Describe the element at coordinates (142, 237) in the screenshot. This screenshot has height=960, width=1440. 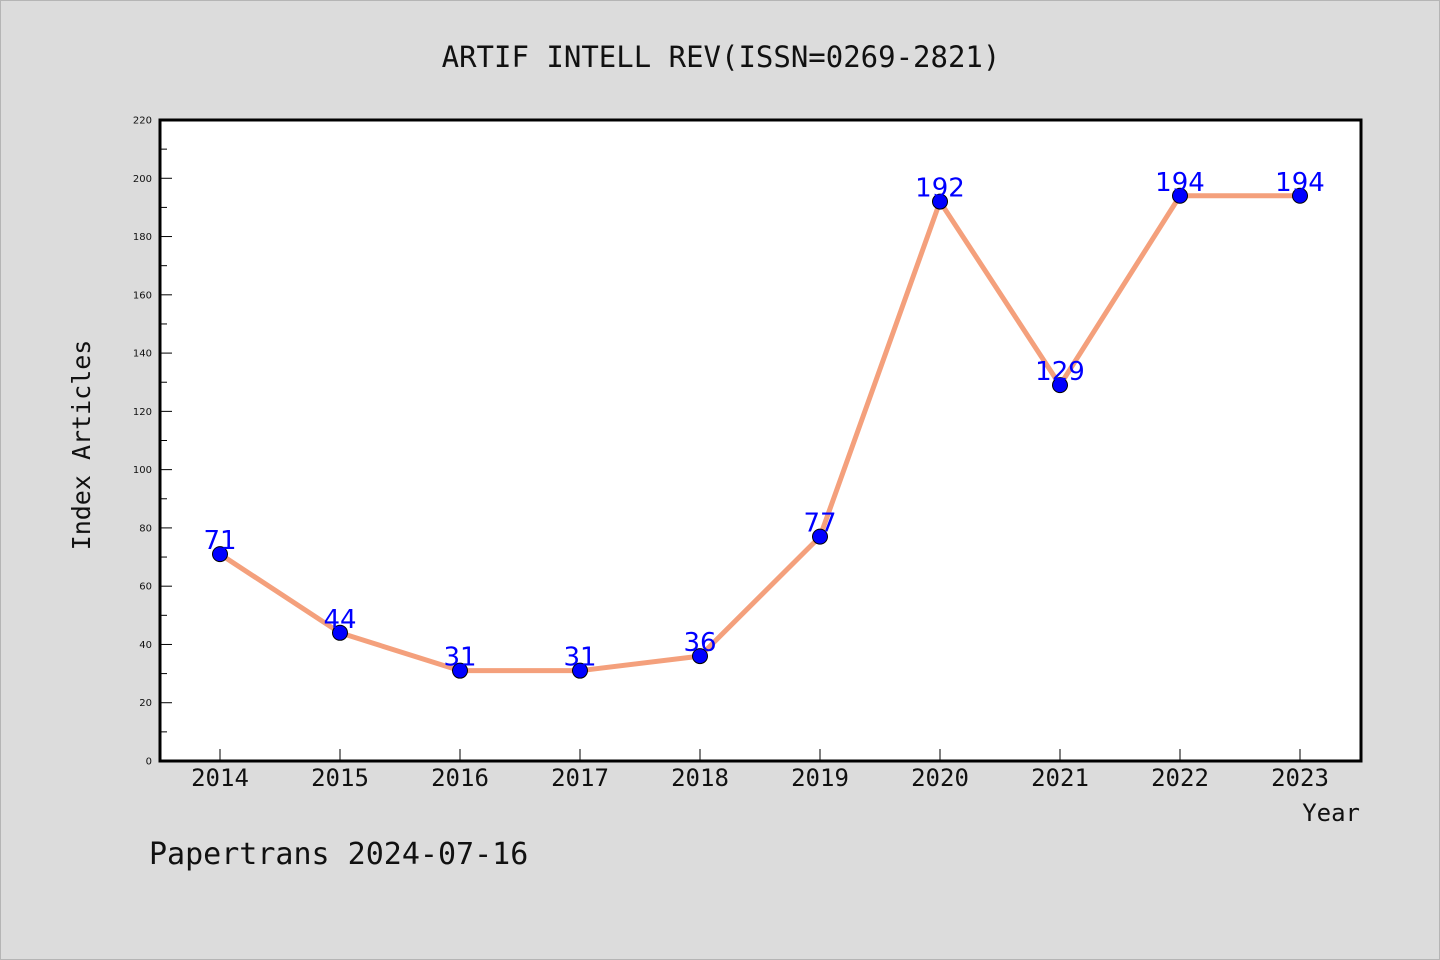
I see `y-tick-label: 180` at that location.